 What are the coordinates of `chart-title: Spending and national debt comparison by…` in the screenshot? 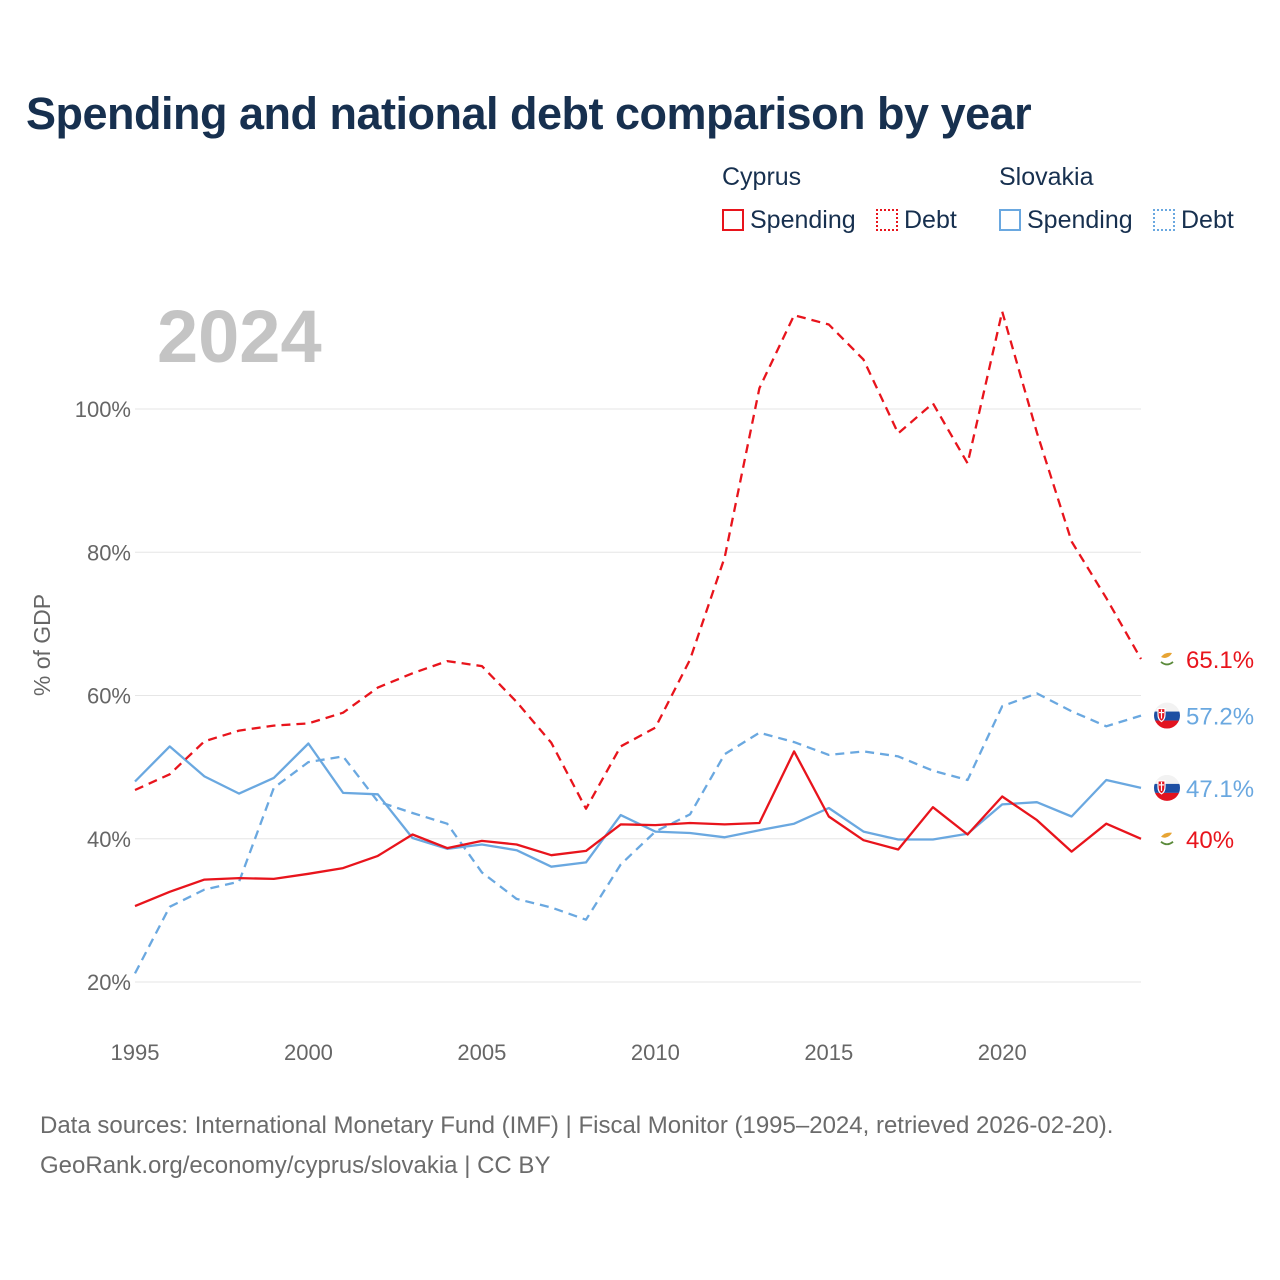 It's located at (529, 113).